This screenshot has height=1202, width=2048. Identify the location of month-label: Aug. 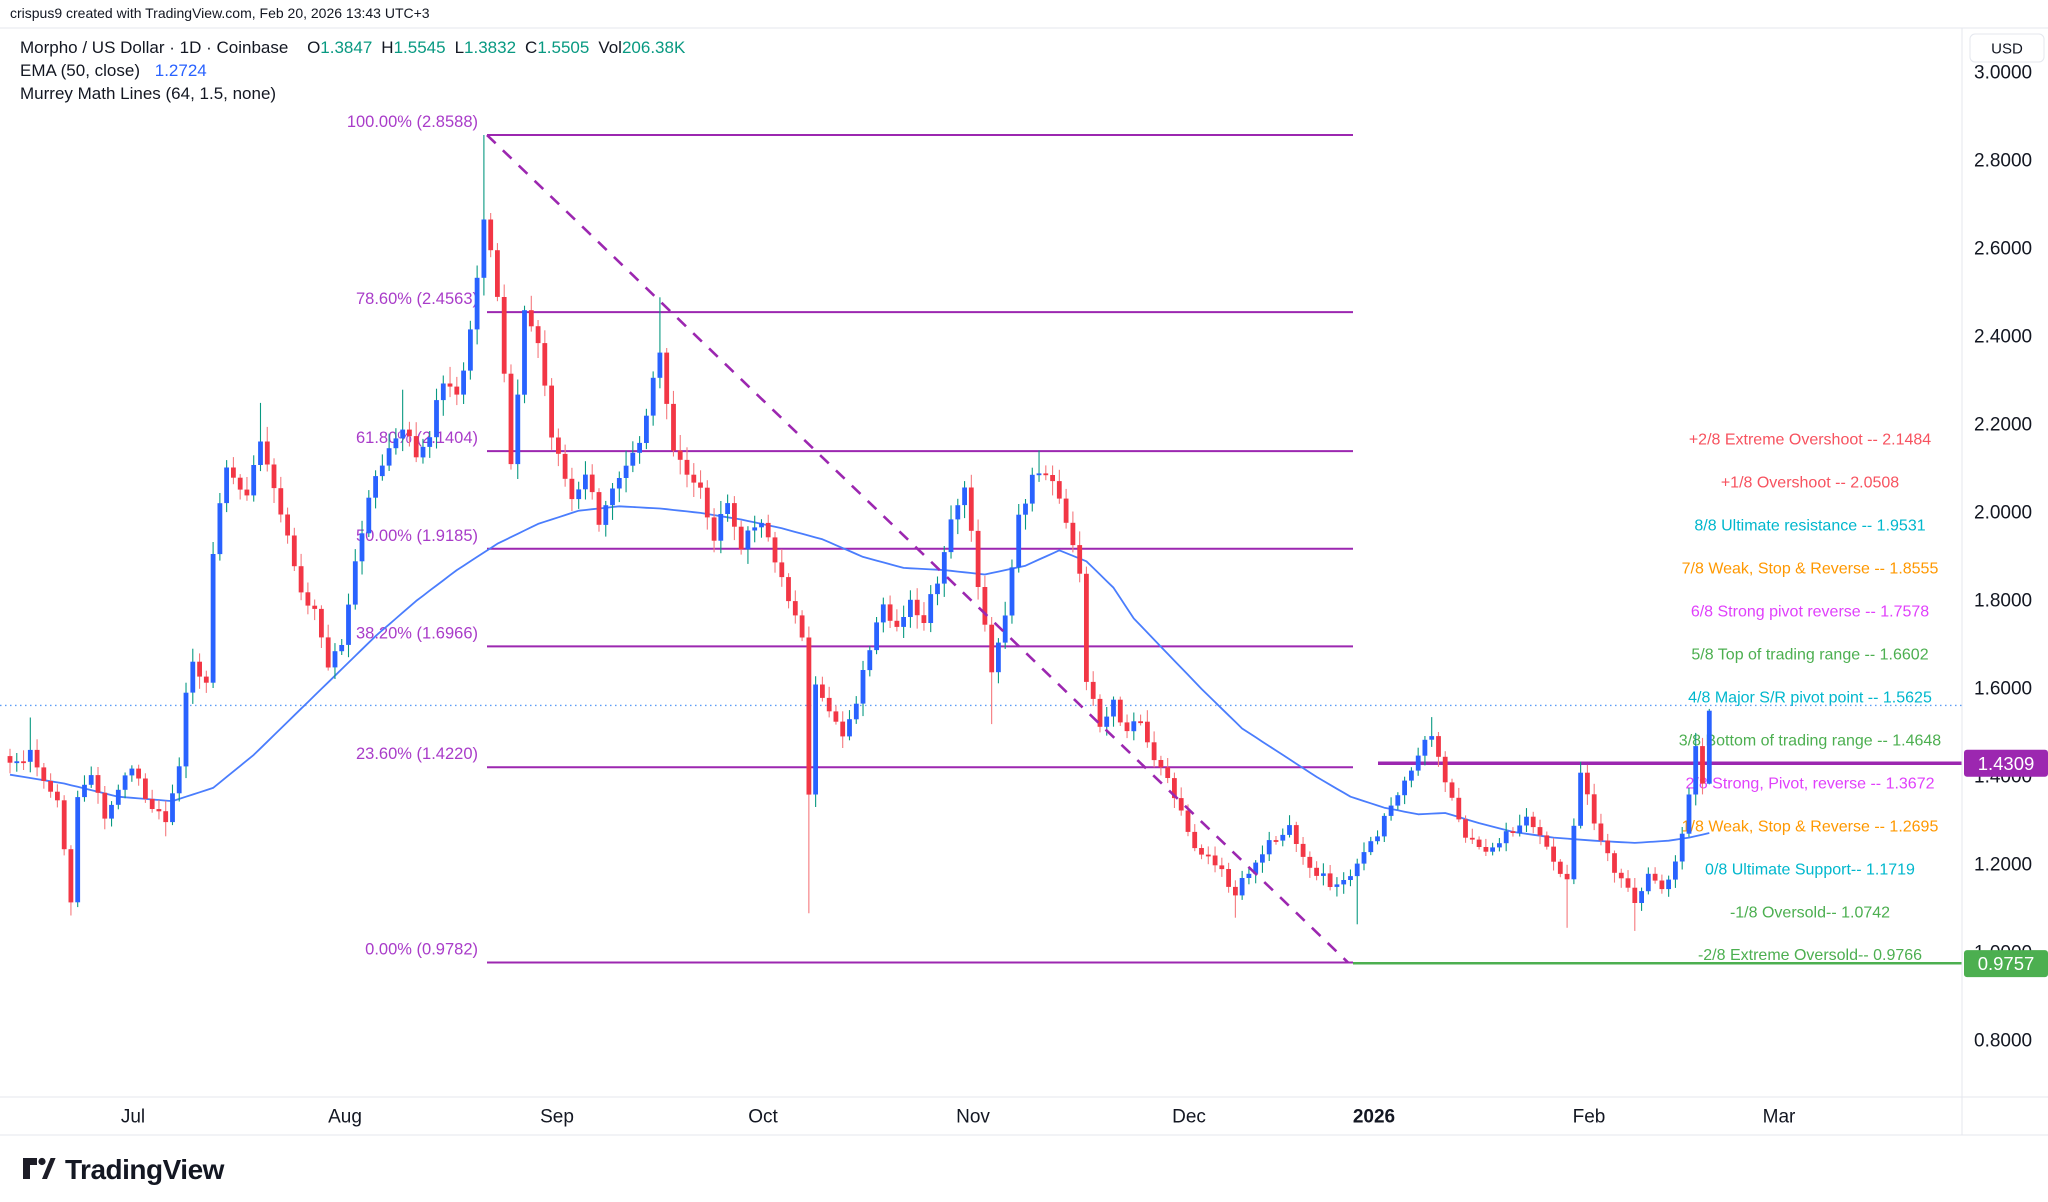
(345, 1117).